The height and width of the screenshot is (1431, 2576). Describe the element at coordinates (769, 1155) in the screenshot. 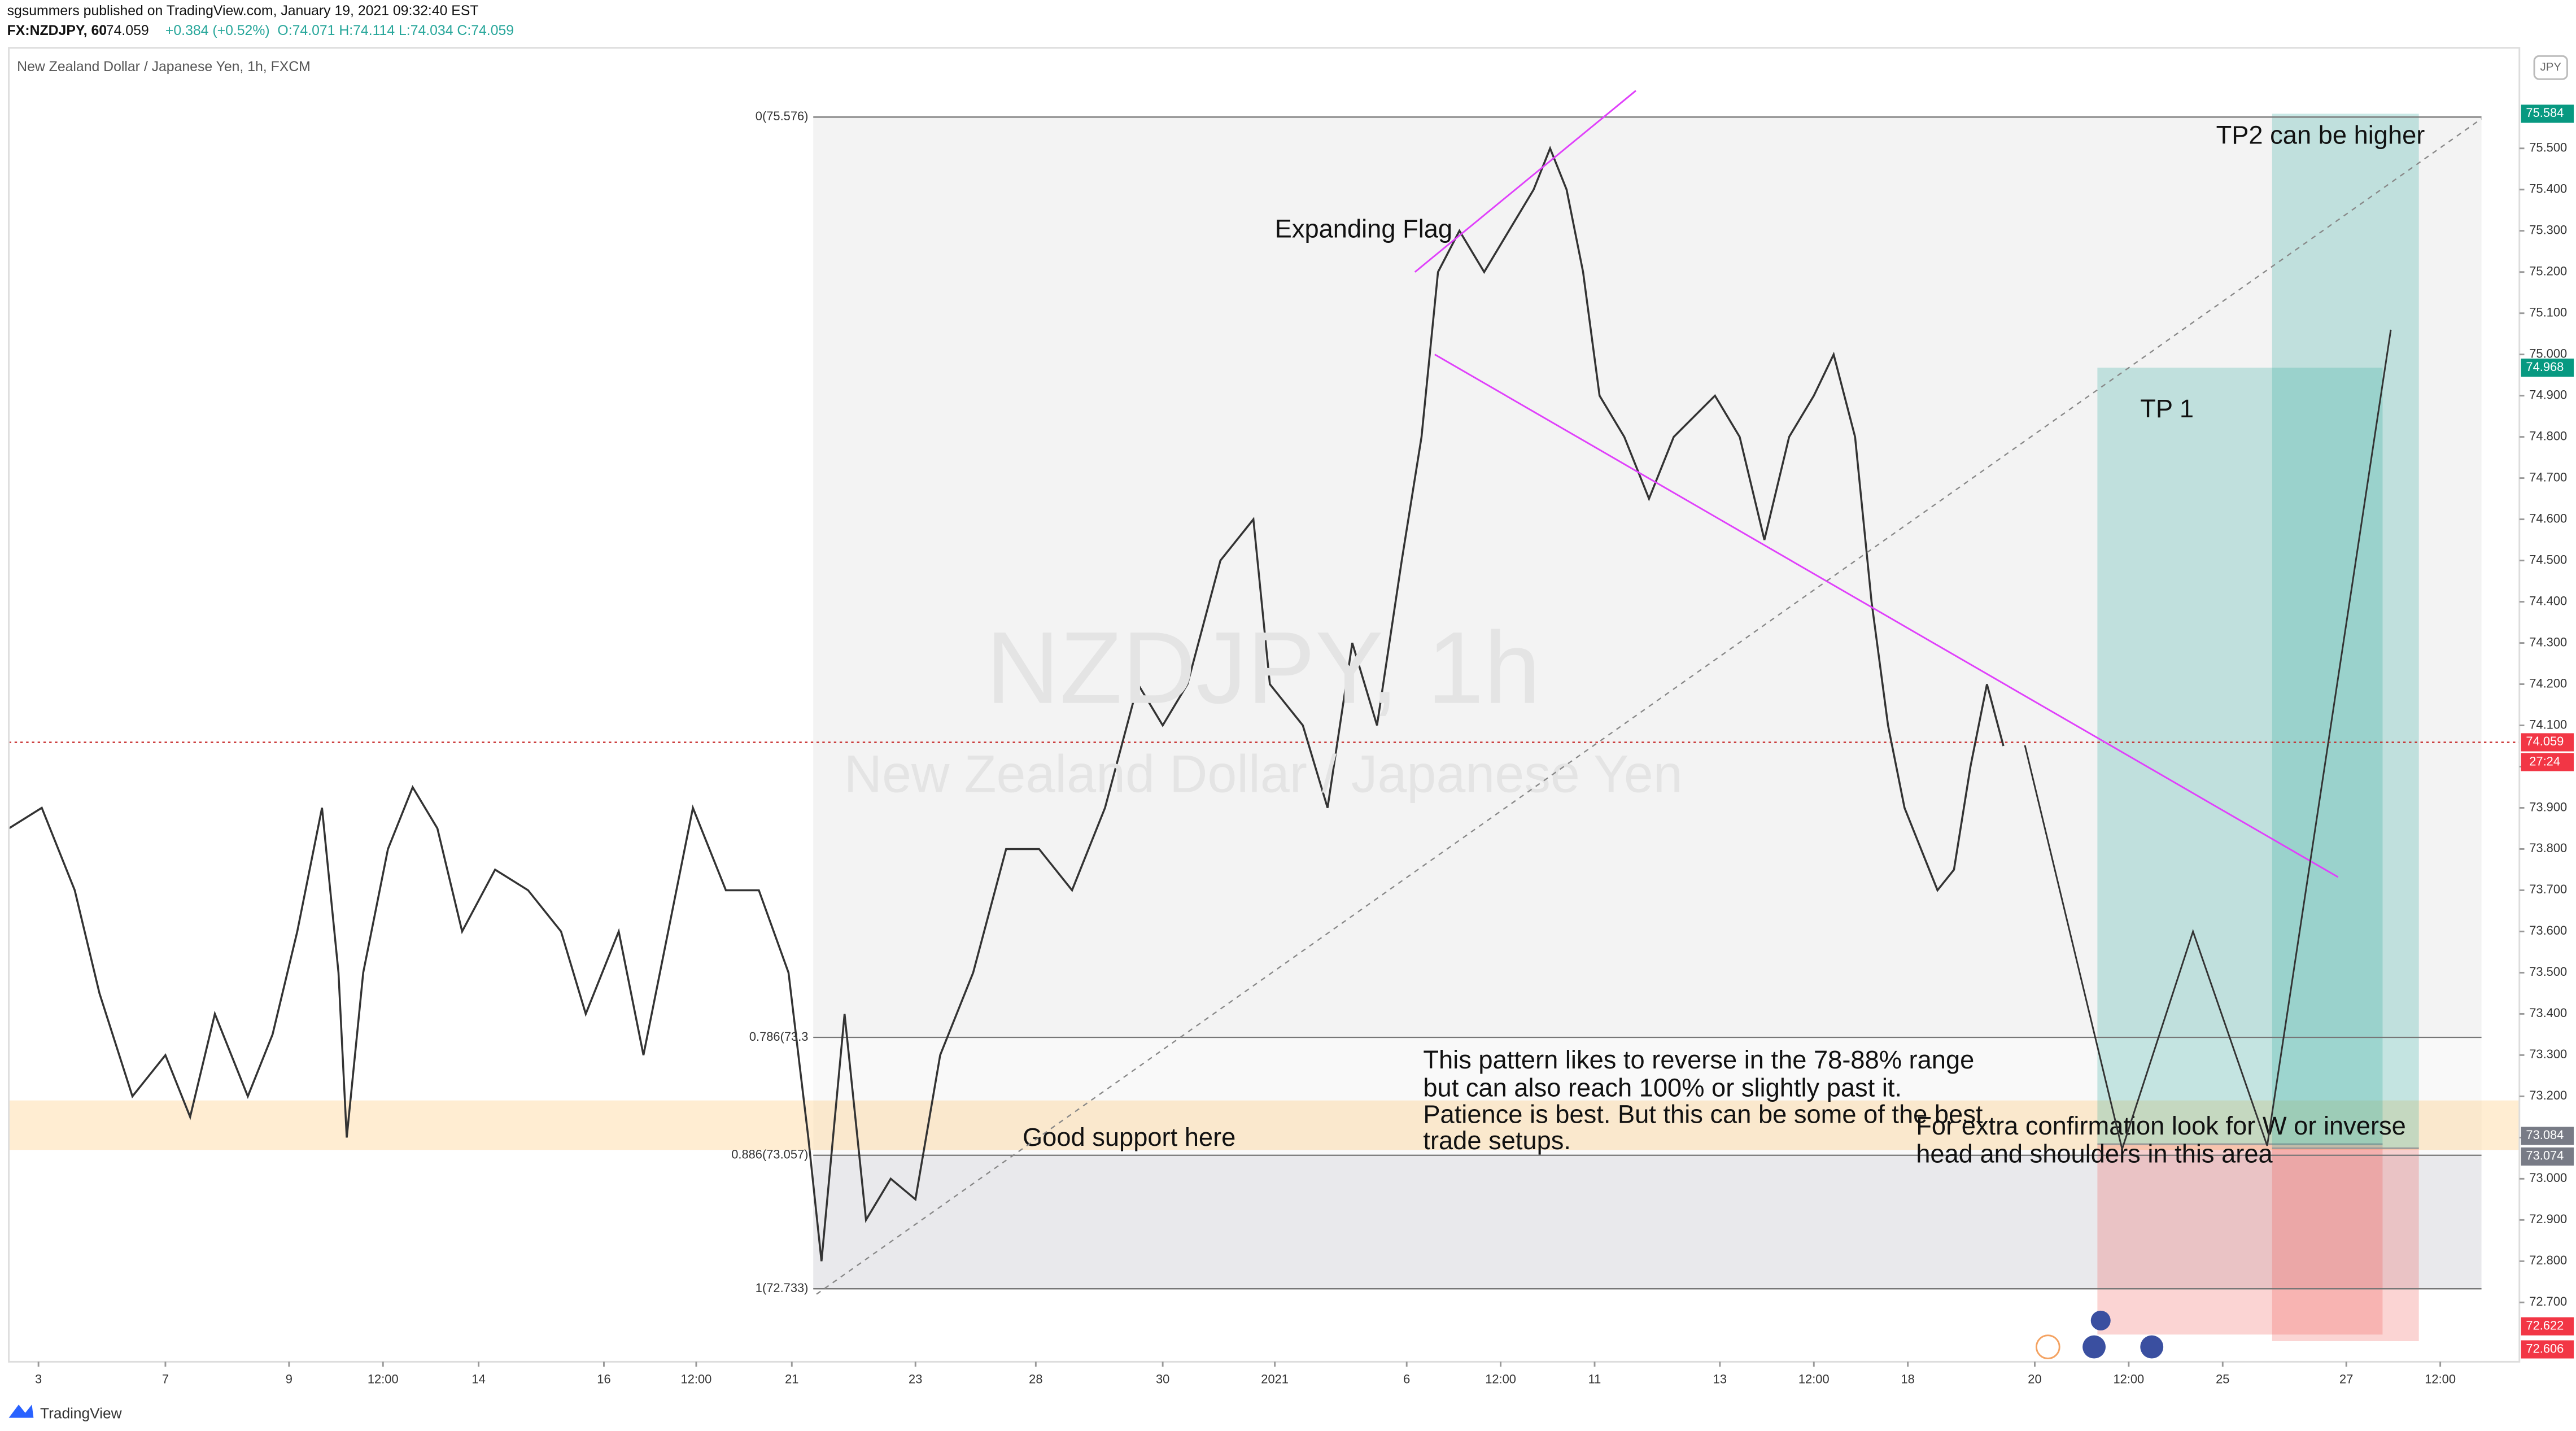

I see `fib-label: 0.886(73.057)` at that location.